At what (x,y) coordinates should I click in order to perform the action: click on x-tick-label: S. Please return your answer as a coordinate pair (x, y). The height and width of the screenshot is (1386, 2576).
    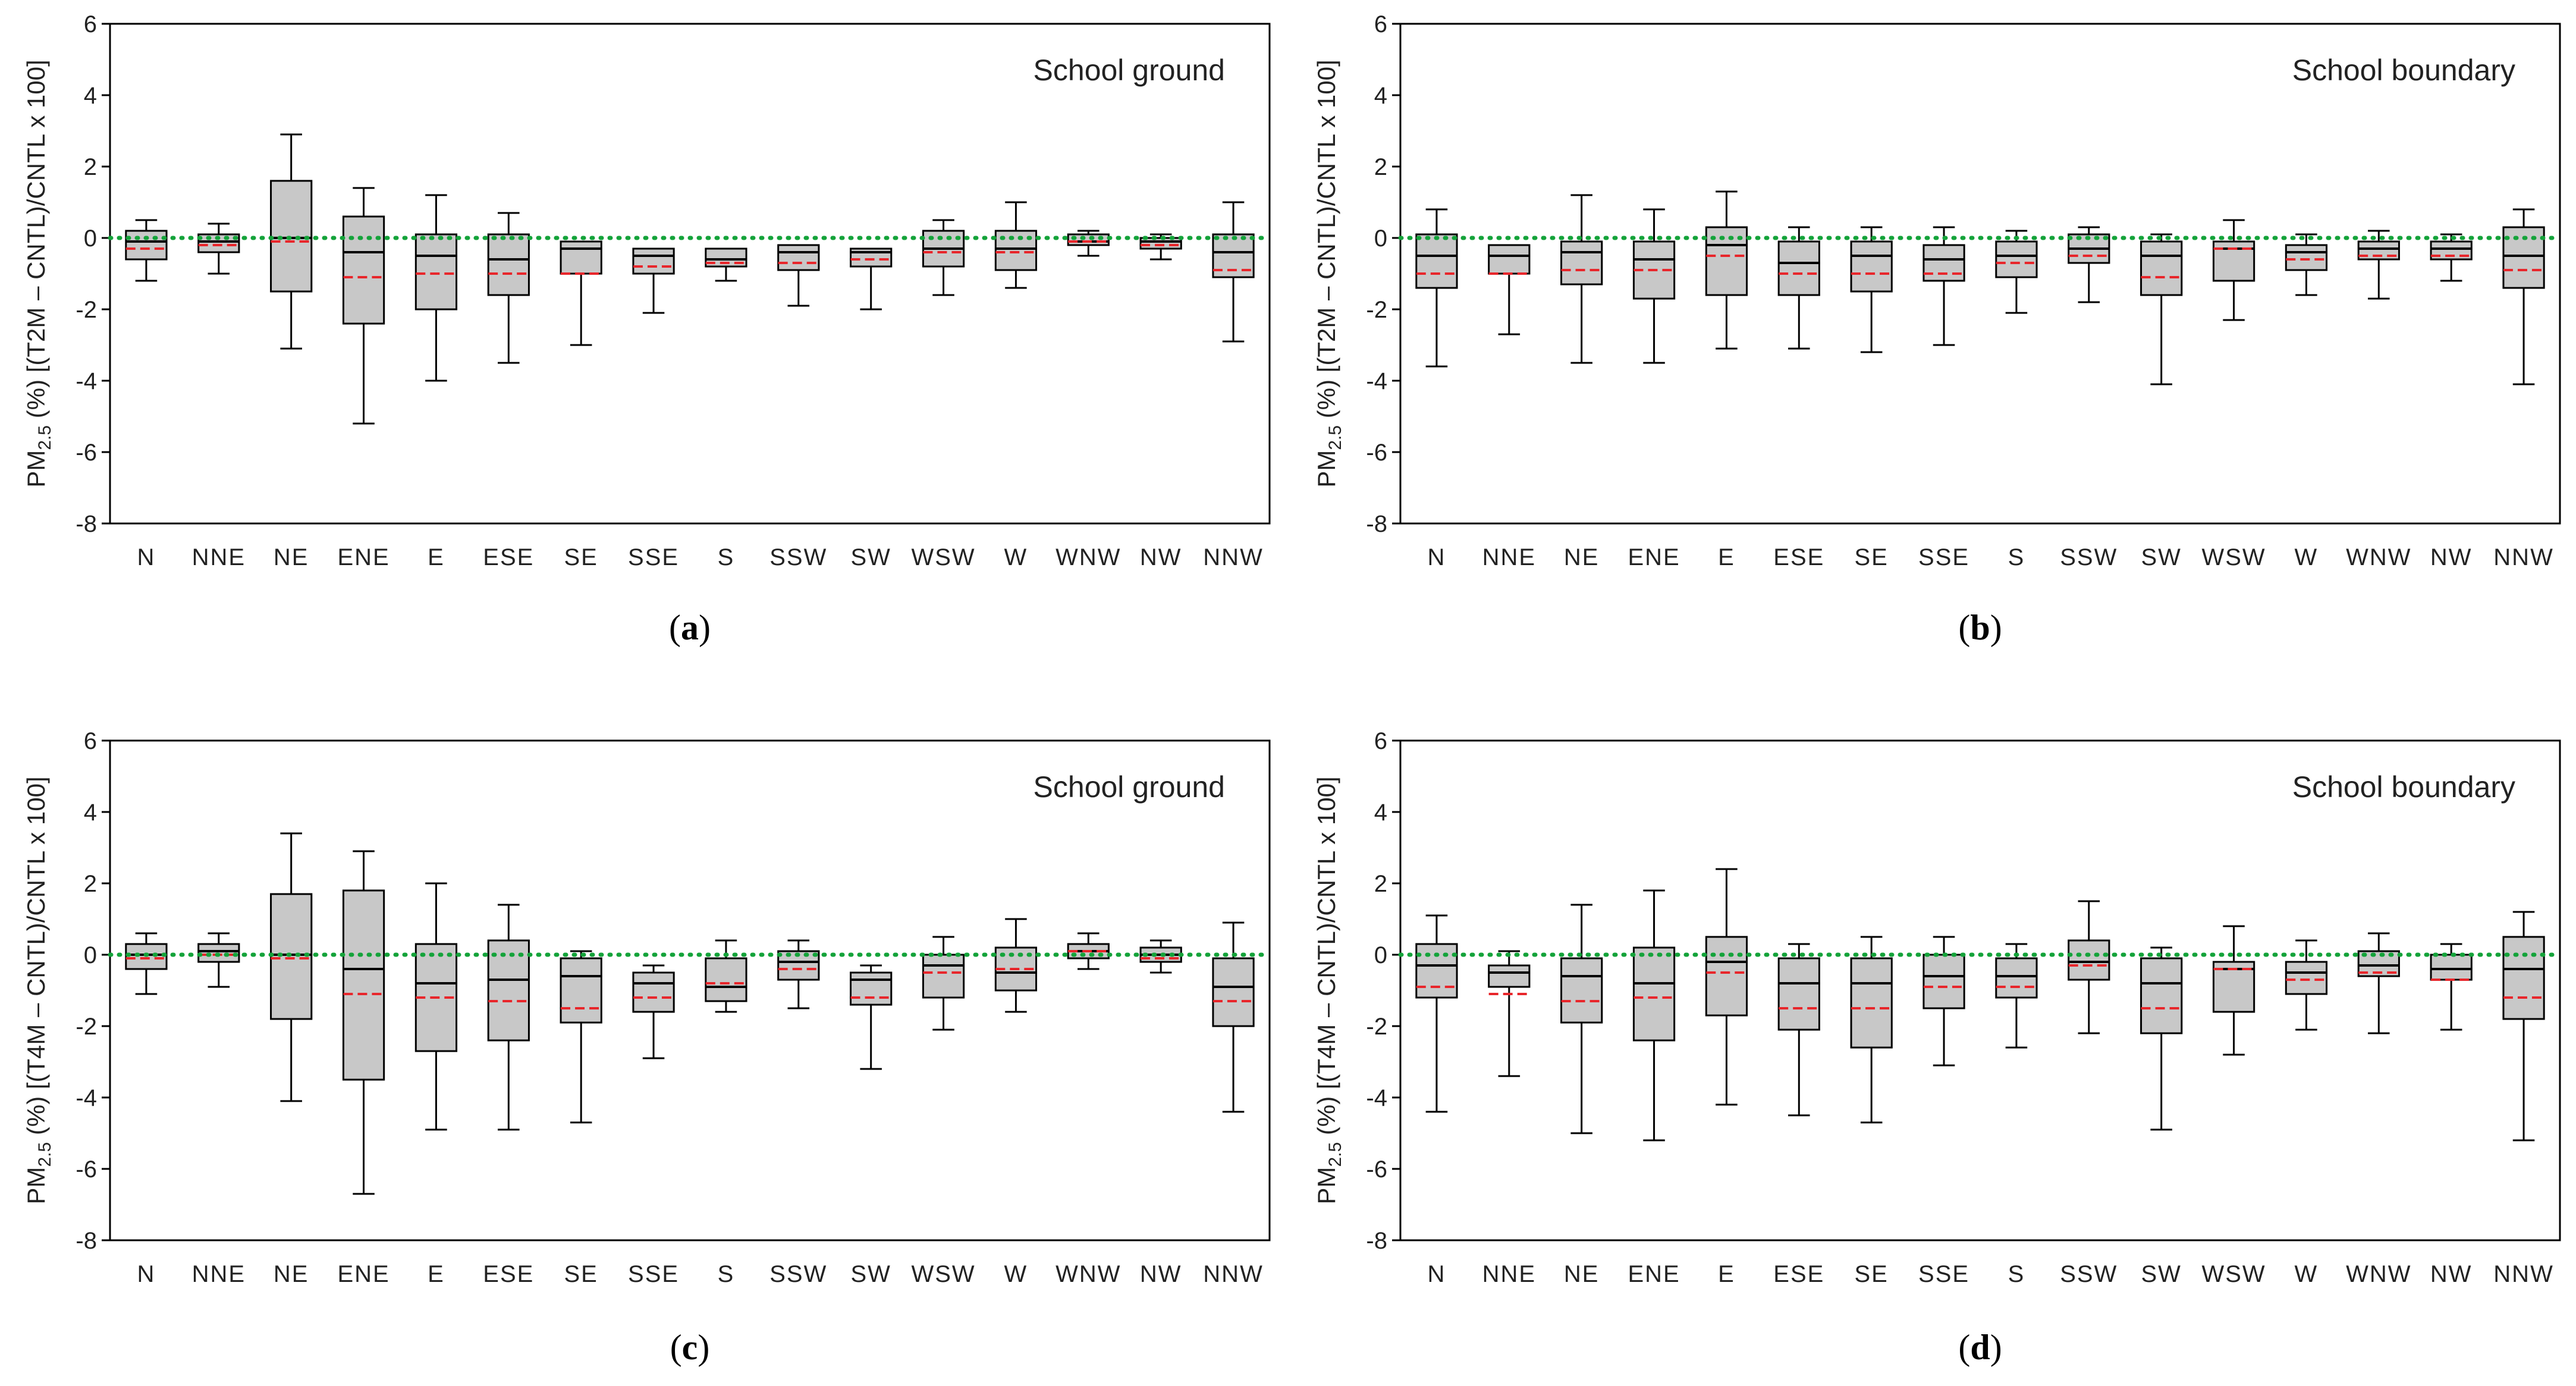
    Looking at the image, I should click on (2016, 1274).